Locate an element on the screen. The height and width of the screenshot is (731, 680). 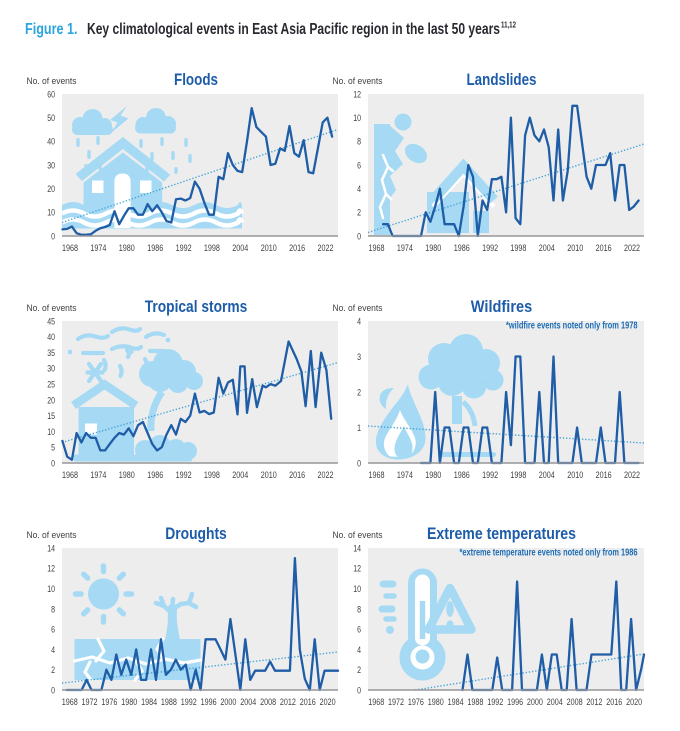
svg-text: 1 is located at coordinates (359, 428).